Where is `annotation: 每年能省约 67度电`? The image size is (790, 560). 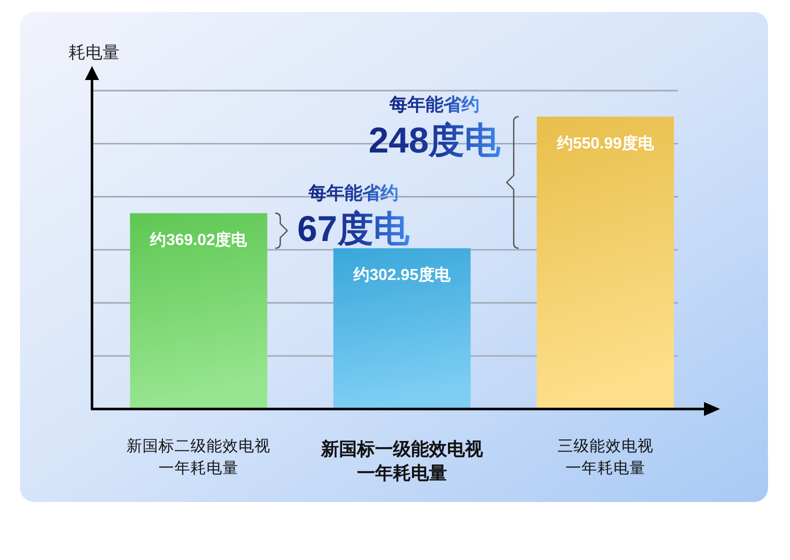 annotation: 每年能省约 67度电 is located at coordinates (353, 216).